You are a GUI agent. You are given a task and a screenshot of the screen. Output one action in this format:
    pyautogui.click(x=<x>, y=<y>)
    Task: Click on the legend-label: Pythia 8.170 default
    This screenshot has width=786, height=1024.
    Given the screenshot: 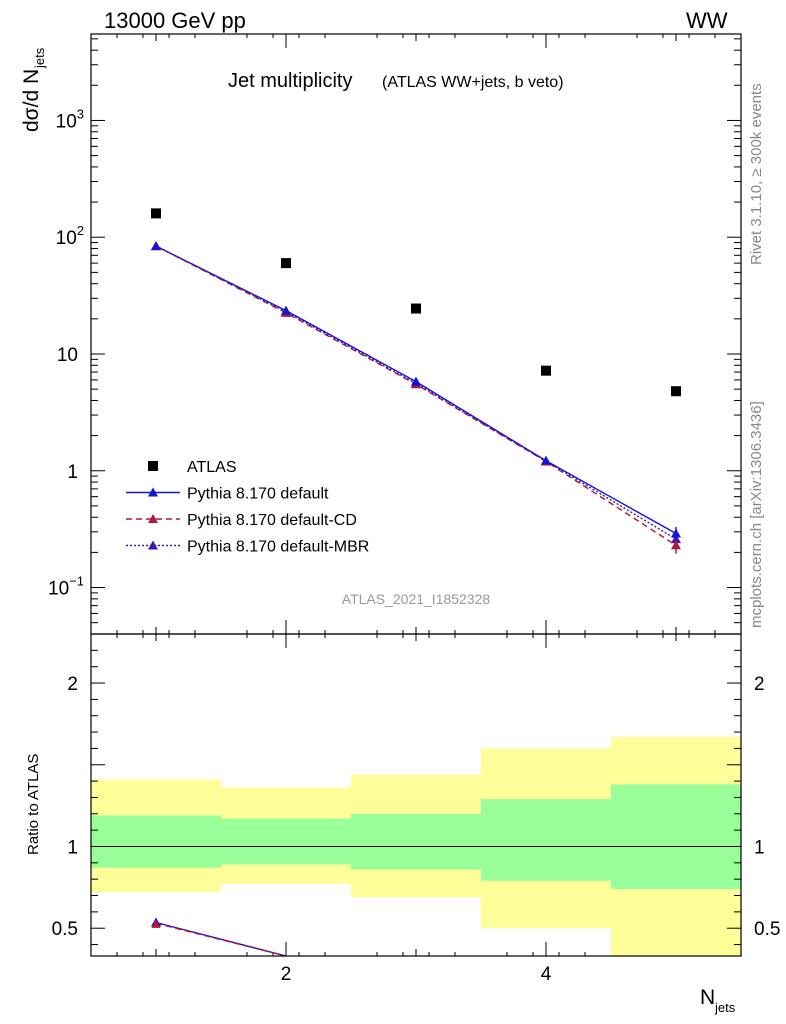 What is the action you would take?
    pyautogui.click(x=258, y=494)
    